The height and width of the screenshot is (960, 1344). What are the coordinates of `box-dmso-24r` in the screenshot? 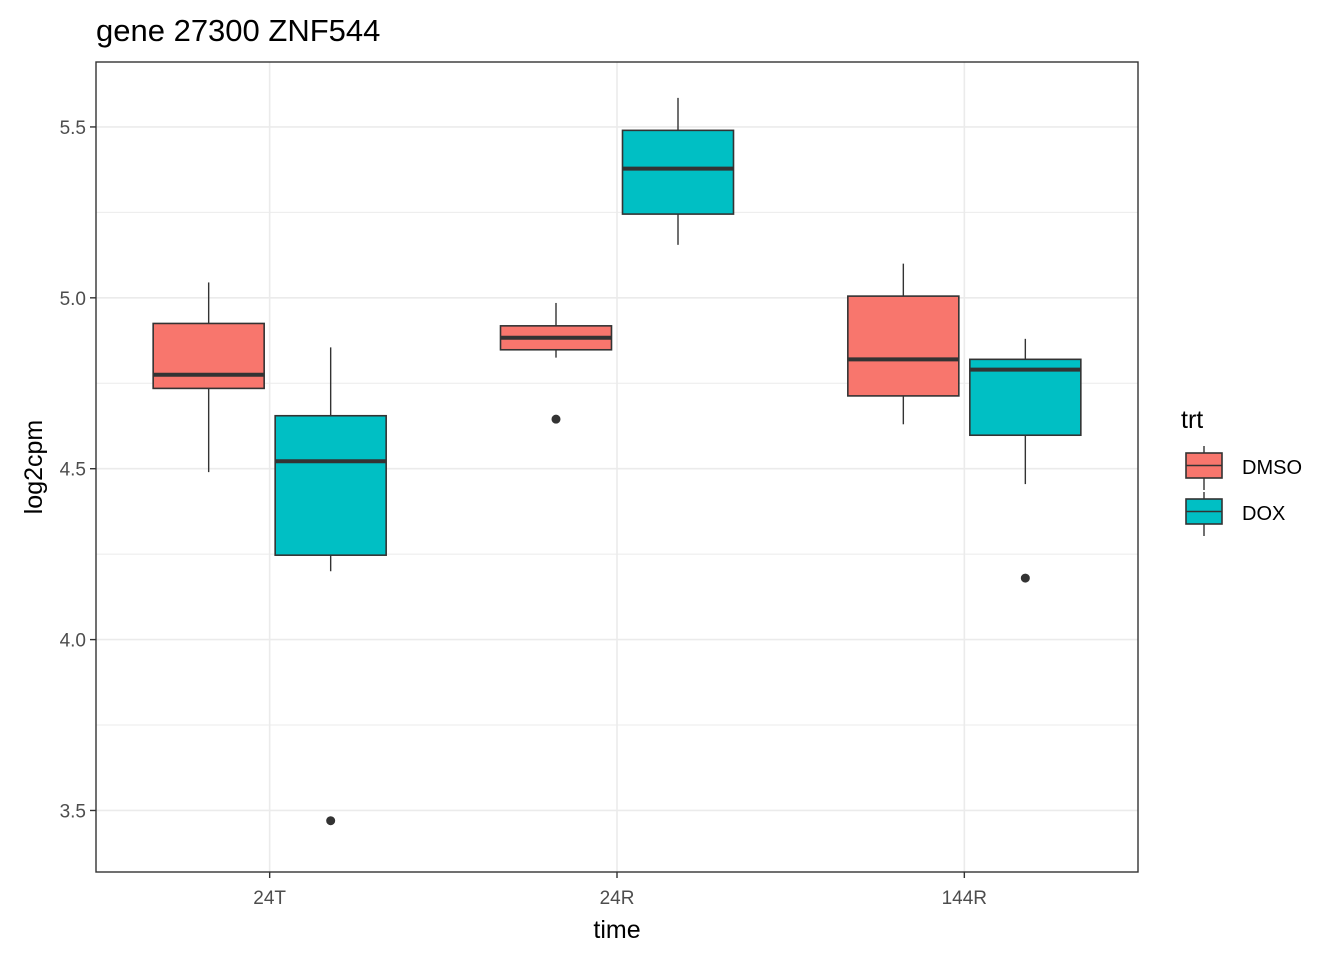 It's located at (556, 363).